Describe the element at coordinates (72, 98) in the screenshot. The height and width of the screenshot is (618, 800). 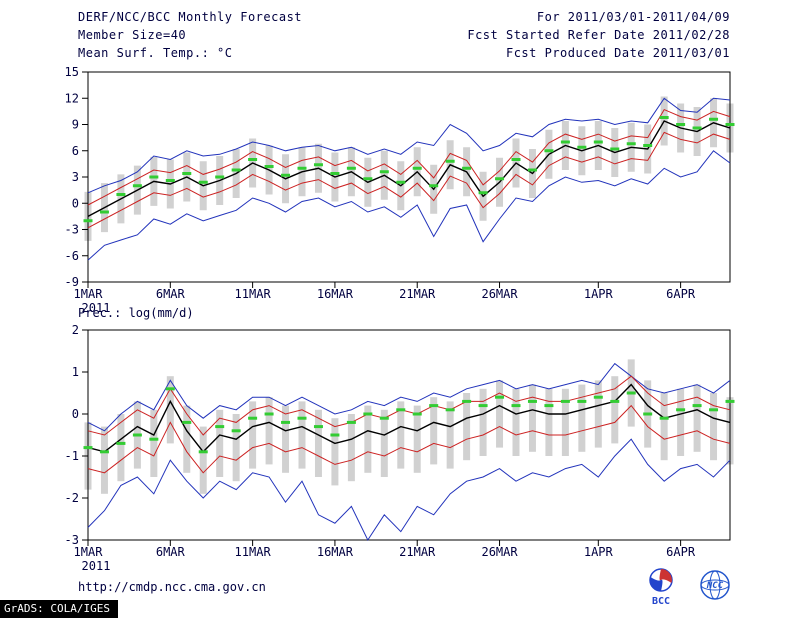
I see `y-tick-label: 12` at that location.